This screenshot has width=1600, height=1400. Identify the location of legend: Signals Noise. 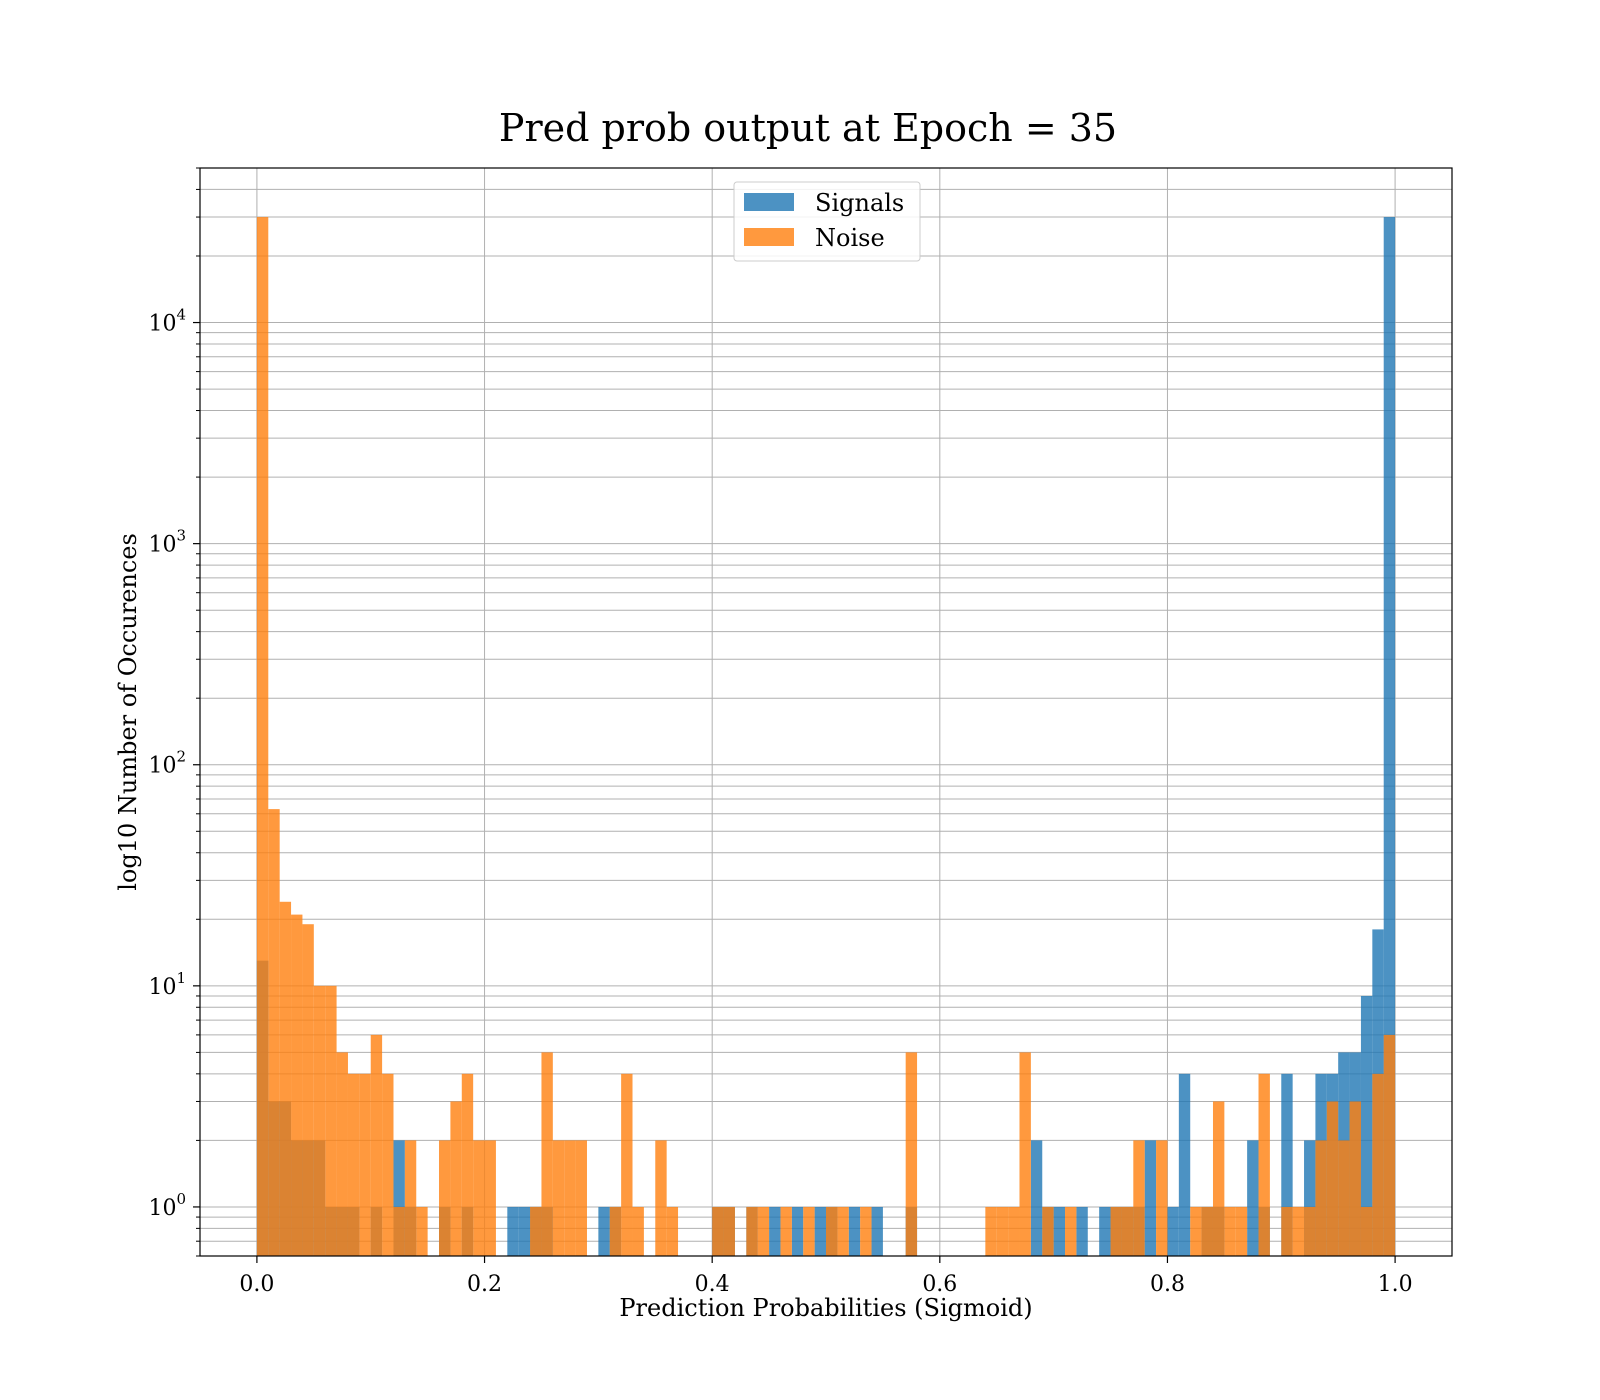
(827, 221).